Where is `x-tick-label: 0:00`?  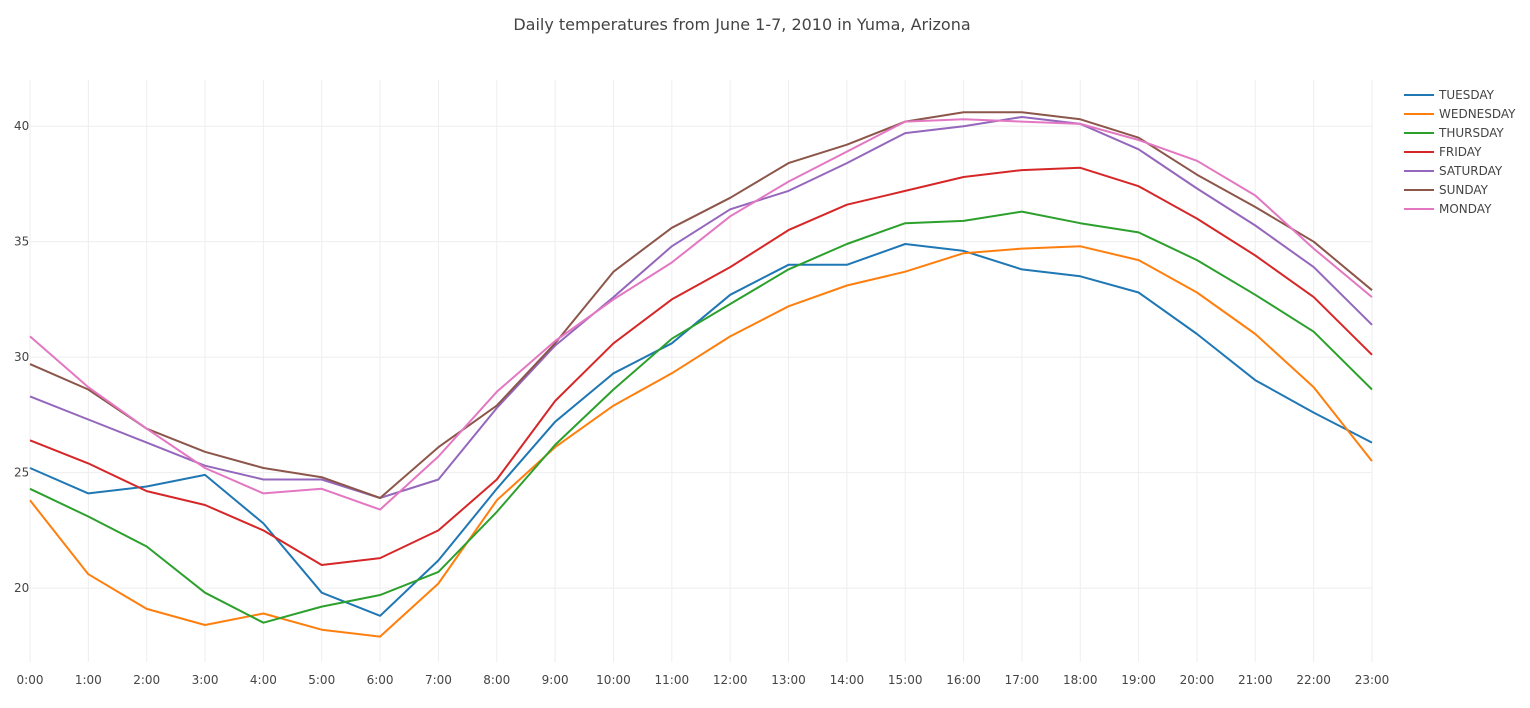
x-tick-label: 0:00 is located at coordinates (30, 680).